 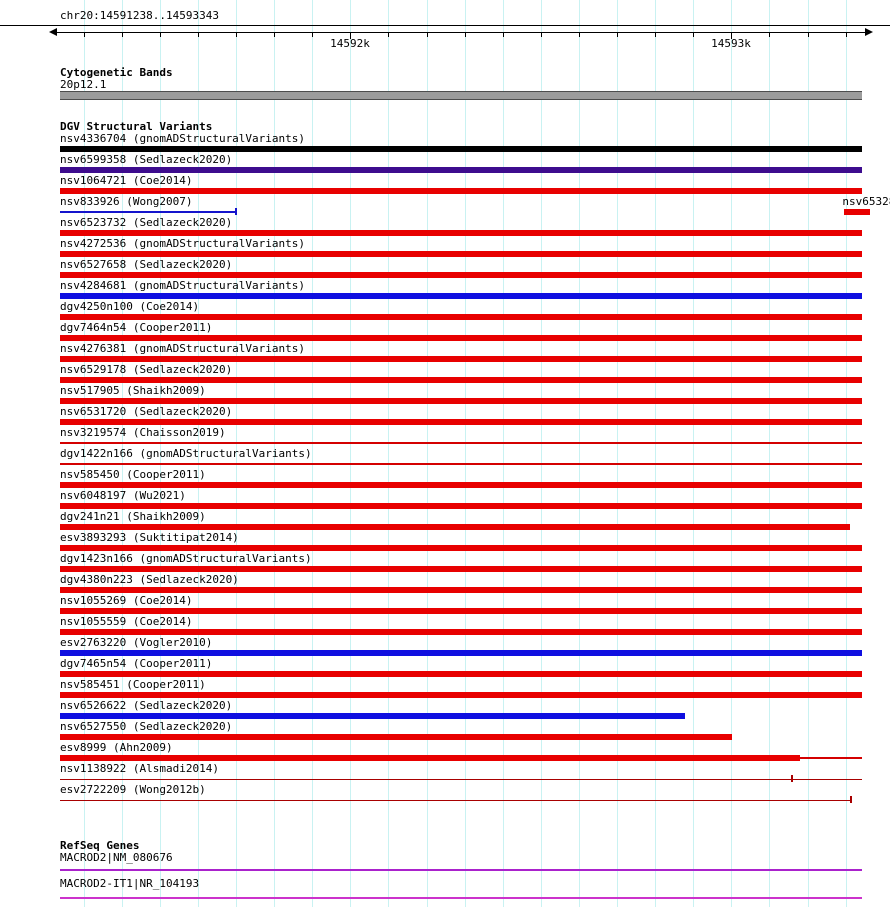 I want to click on variant-label: nsv1055559 (Coe2014), so click(x=126, y=621).